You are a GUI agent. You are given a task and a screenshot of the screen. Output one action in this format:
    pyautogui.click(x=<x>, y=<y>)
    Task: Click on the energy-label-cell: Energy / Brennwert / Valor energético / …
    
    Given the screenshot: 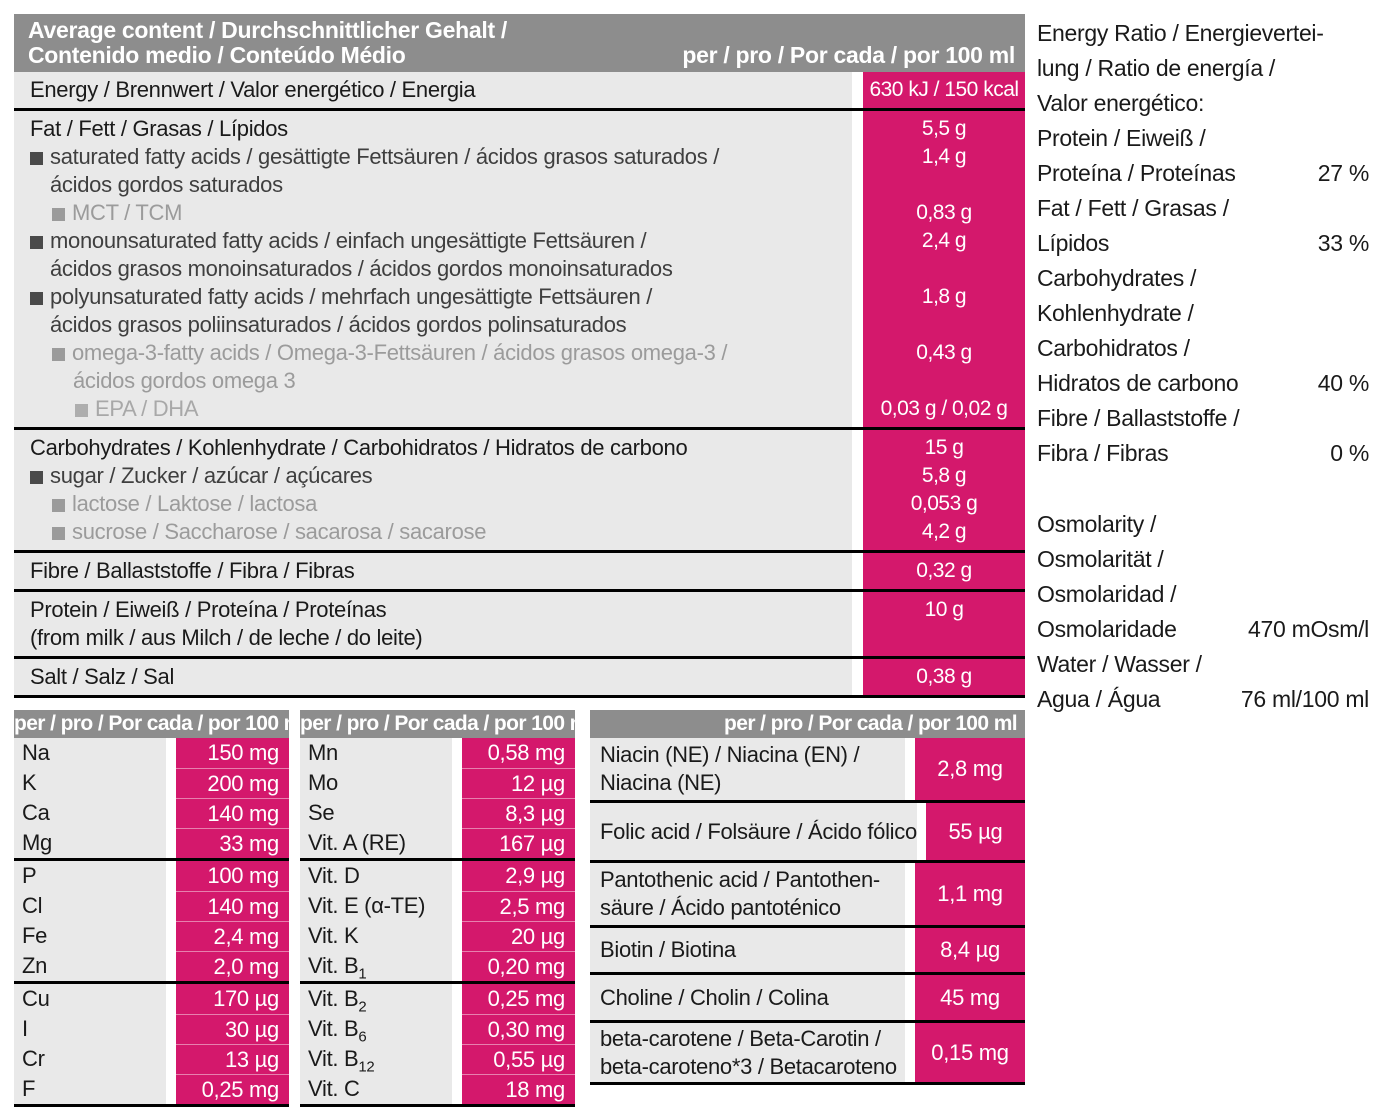 What is the action you would take?
    pyautogui.click(x=433, y=90)
    